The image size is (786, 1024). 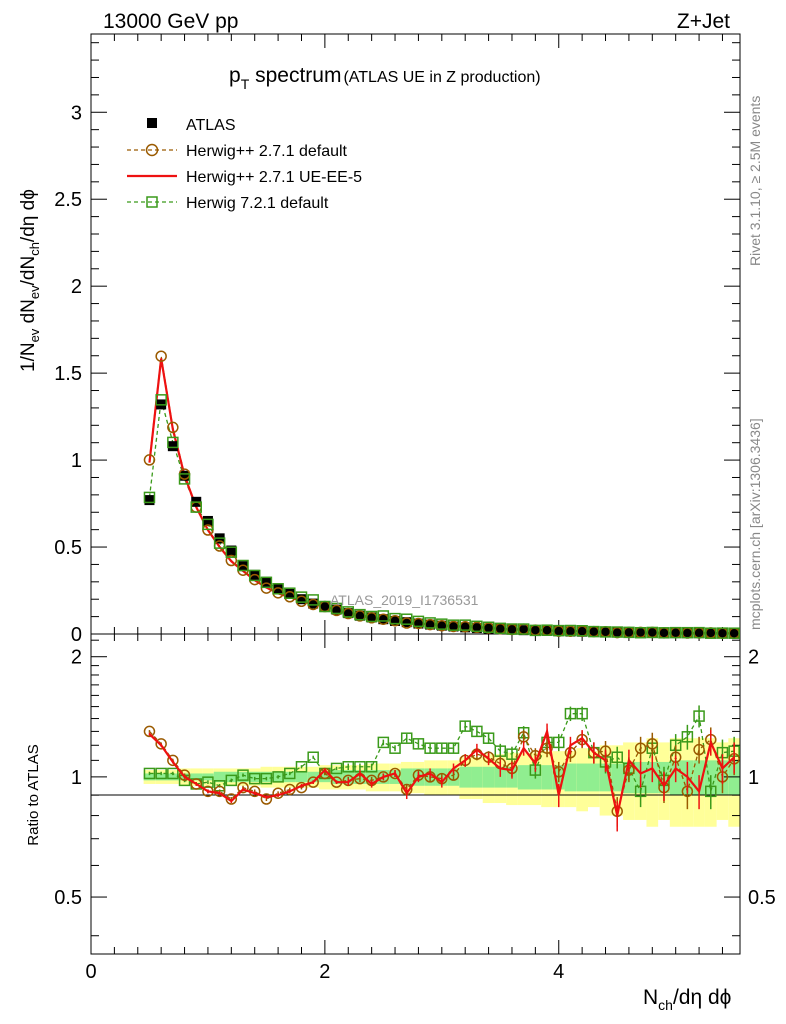 I want to click on y-tick-label: 2, so click(x=76, y=287).